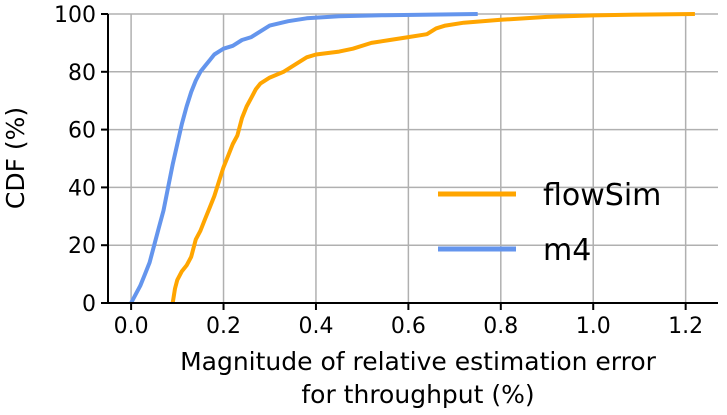  I want to click on legend-label-m4: m4, so click(567, 250).